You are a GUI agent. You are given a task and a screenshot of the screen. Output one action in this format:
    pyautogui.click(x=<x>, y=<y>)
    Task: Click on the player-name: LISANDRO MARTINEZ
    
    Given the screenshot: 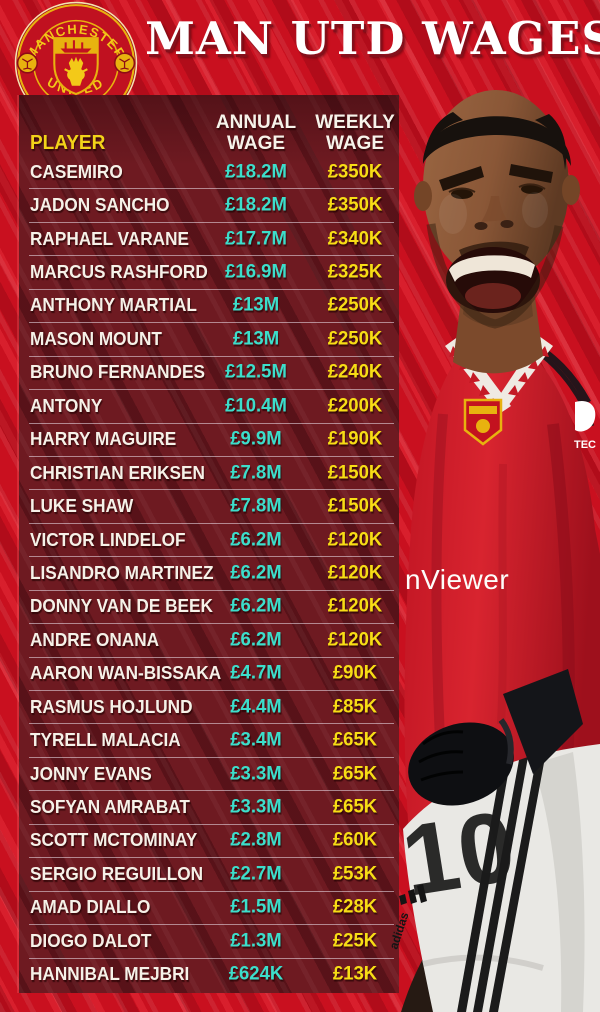 What is the action you would take?
    pyautogui.click(x=122, y=572)
    